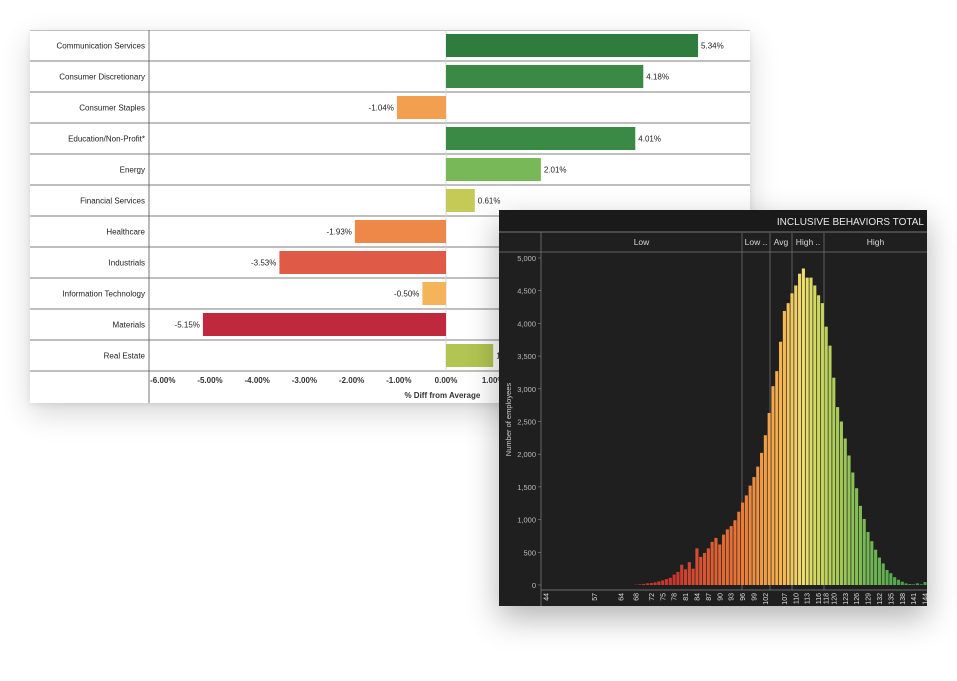  I want to click on x-tick-label: -6.00%, so click(162, 380).